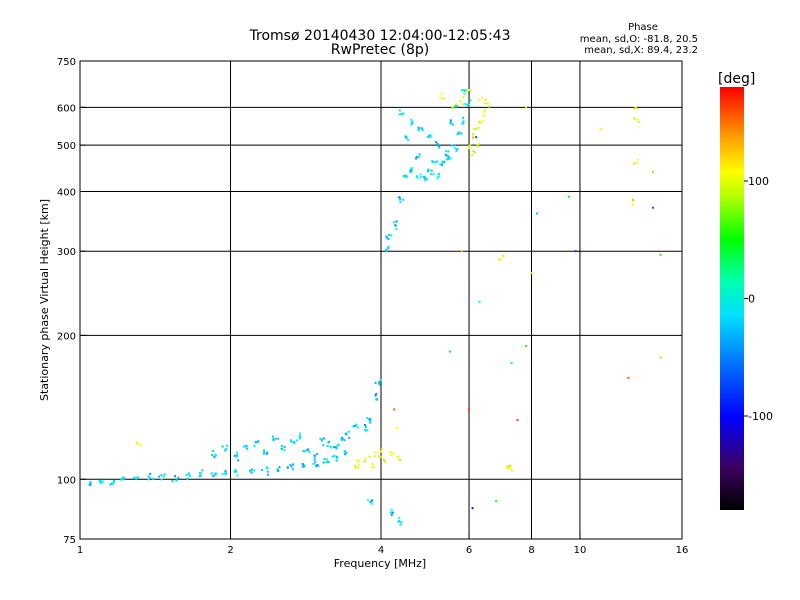 The width and height of the screenshot is (800, 600). I want to click on y-axis-label: Stationary phase Virtual Height [km], so click(44, 300).